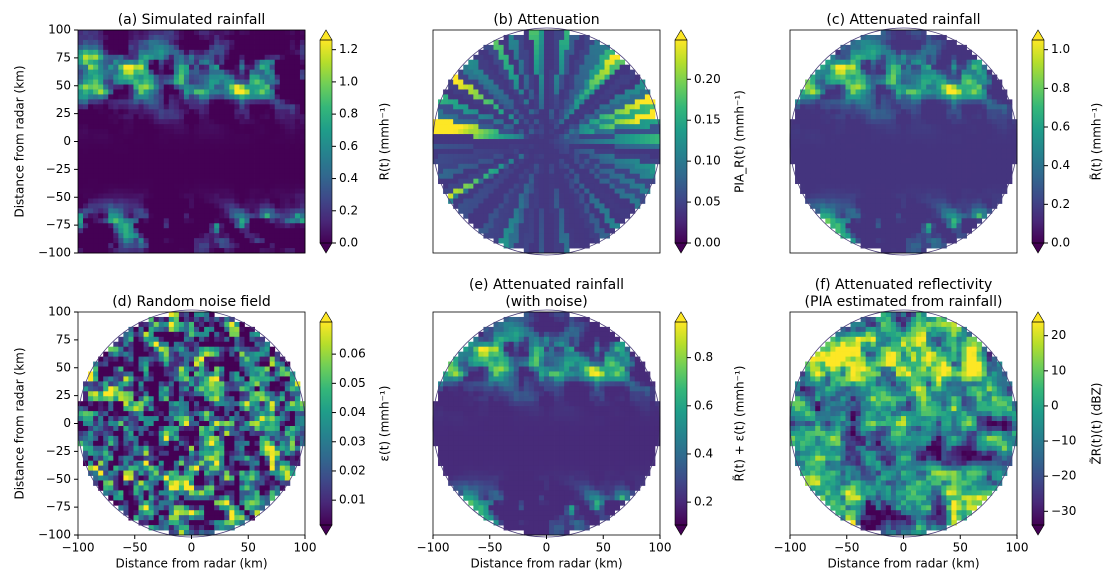  Describe the element at coordinates (707, 120) in the screenshot. I see `colorbar-tick-label: 0.15` at that location.